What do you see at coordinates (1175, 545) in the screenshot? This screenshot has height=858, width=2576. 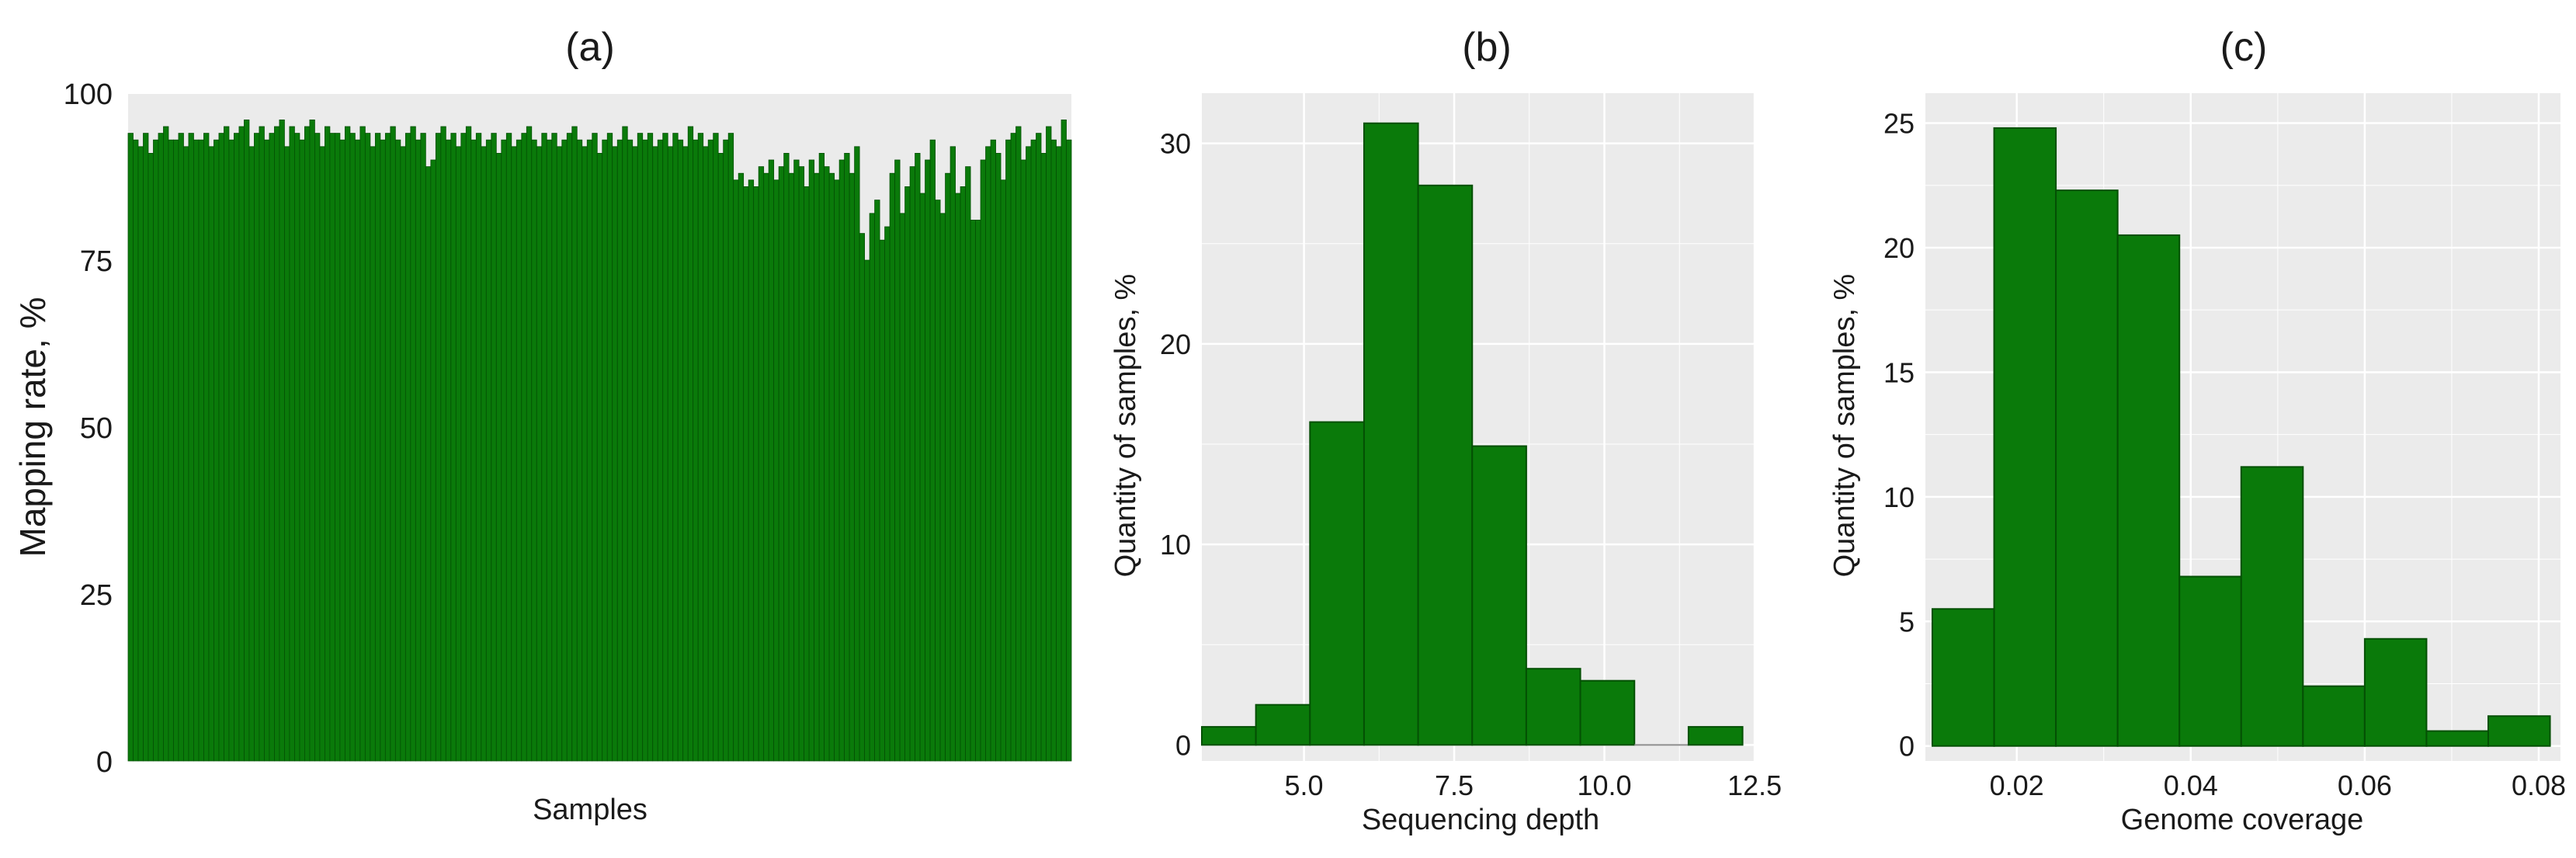 I see `chart-b-y-tick-label: 10` at bounding box center [1175, 545].